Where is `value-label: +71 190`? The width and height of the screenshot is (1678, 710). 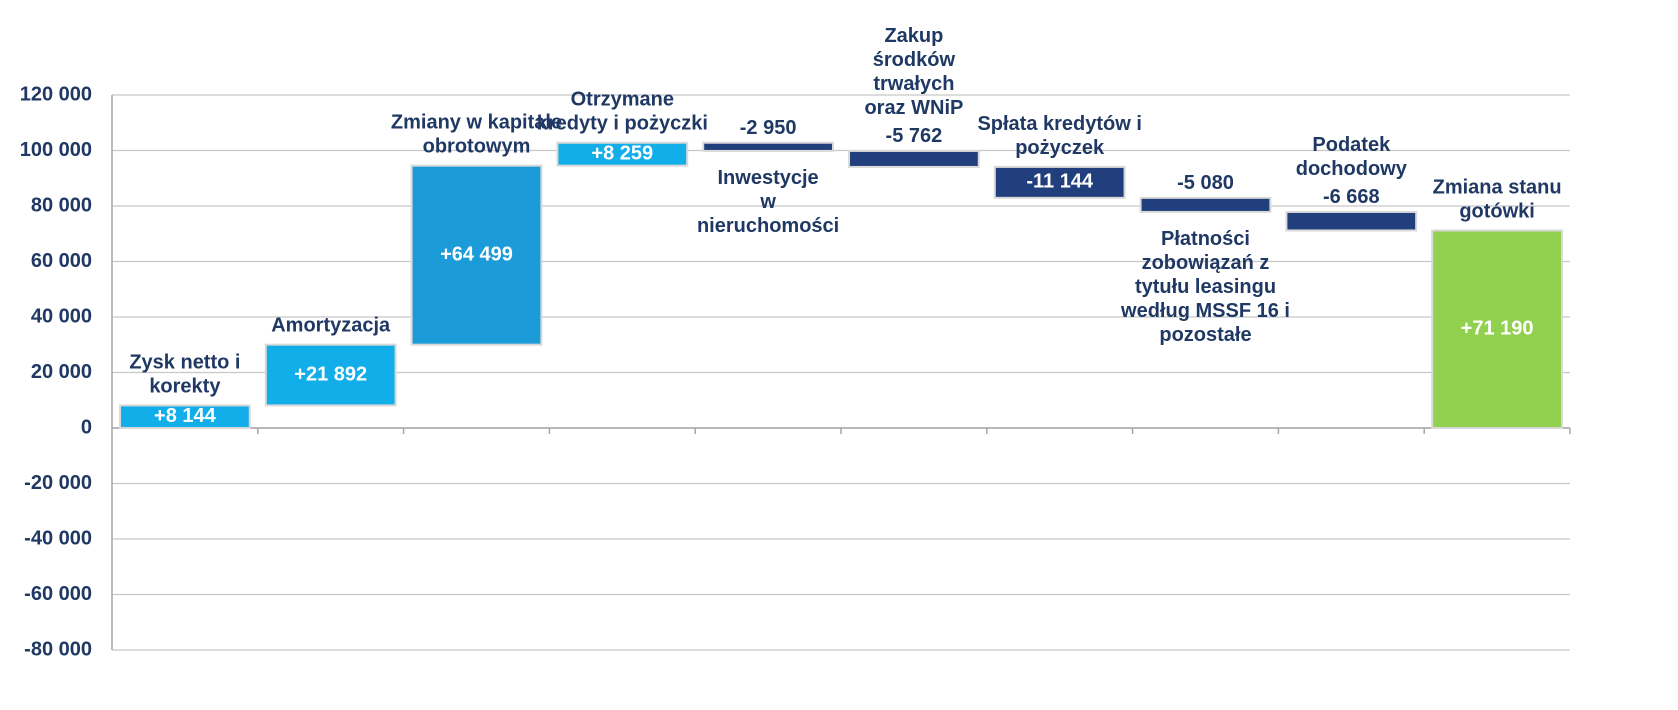
value-label: +71 190 is located at coordinates (1497, 329).